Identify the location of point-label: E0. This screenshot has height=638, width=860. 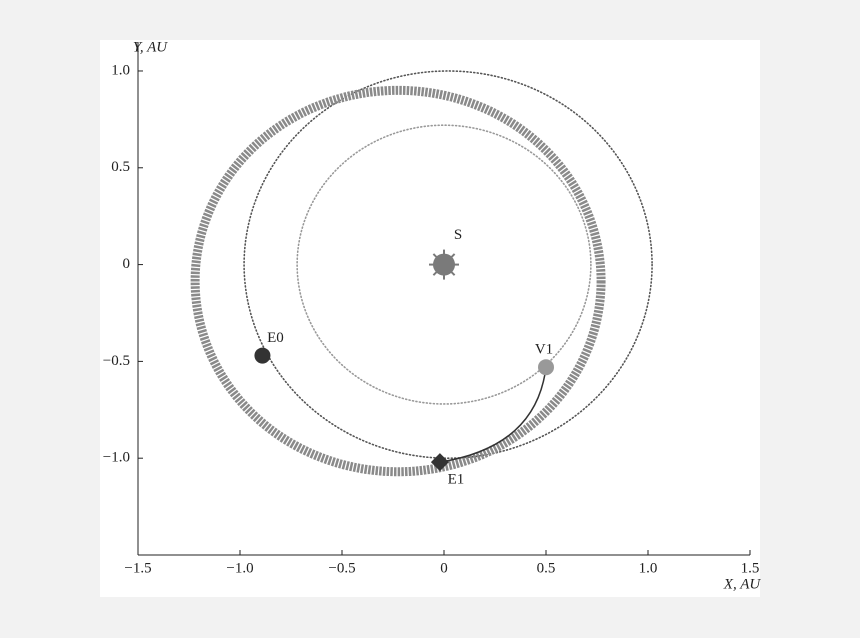
(275, 338).